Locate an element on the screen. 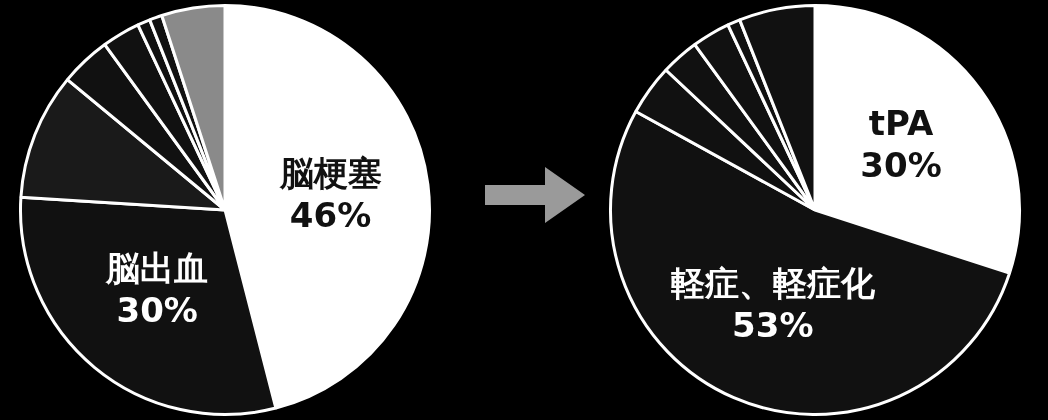  data-label: 53% is located at coordinates (773, 325).